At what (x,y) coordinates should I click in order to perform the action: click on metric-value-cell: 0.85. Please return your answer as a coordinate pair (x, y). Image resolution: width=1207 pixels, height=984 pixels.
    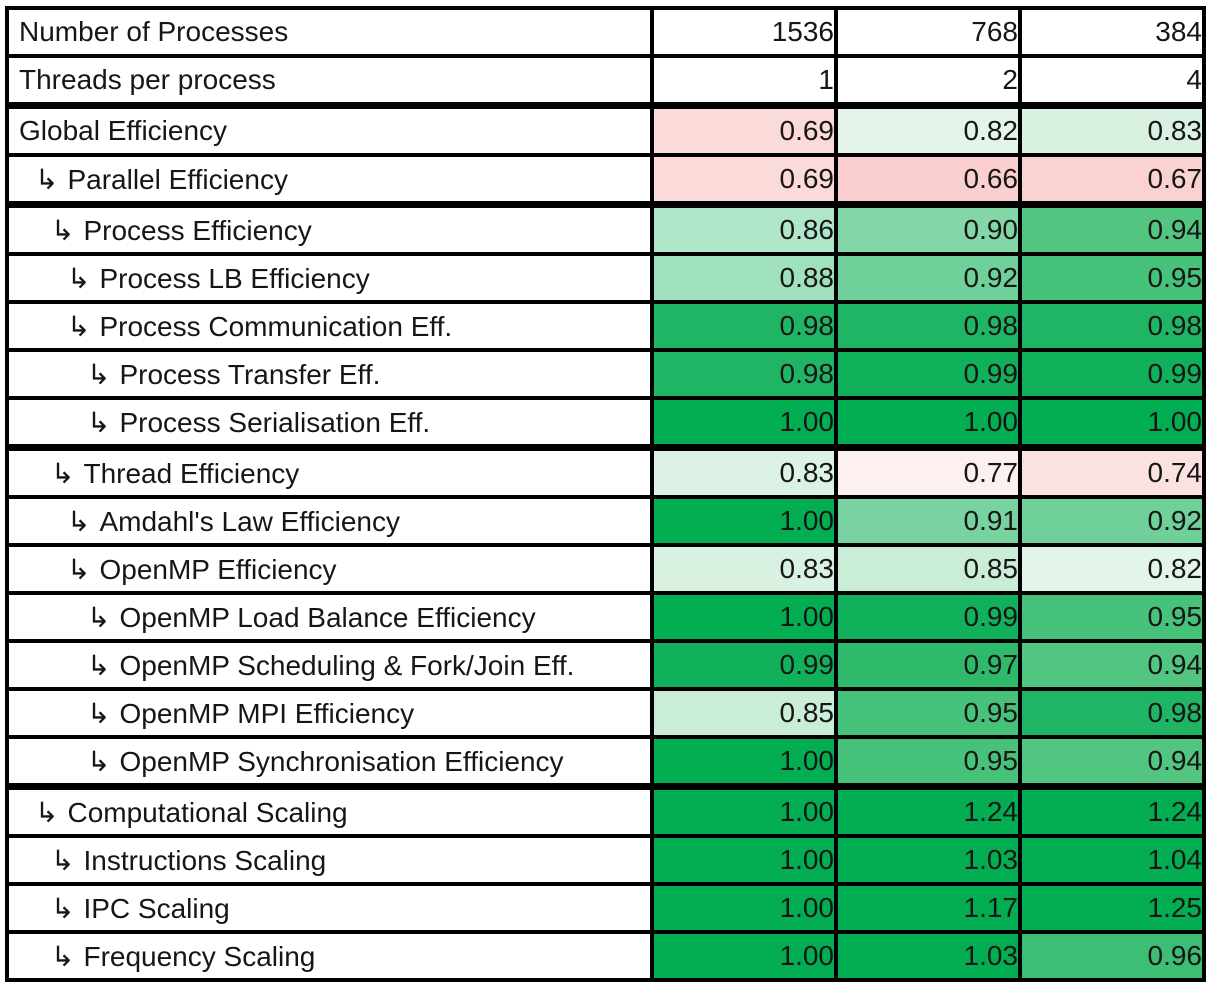
    Looking at the image, I should click on (928, 569).